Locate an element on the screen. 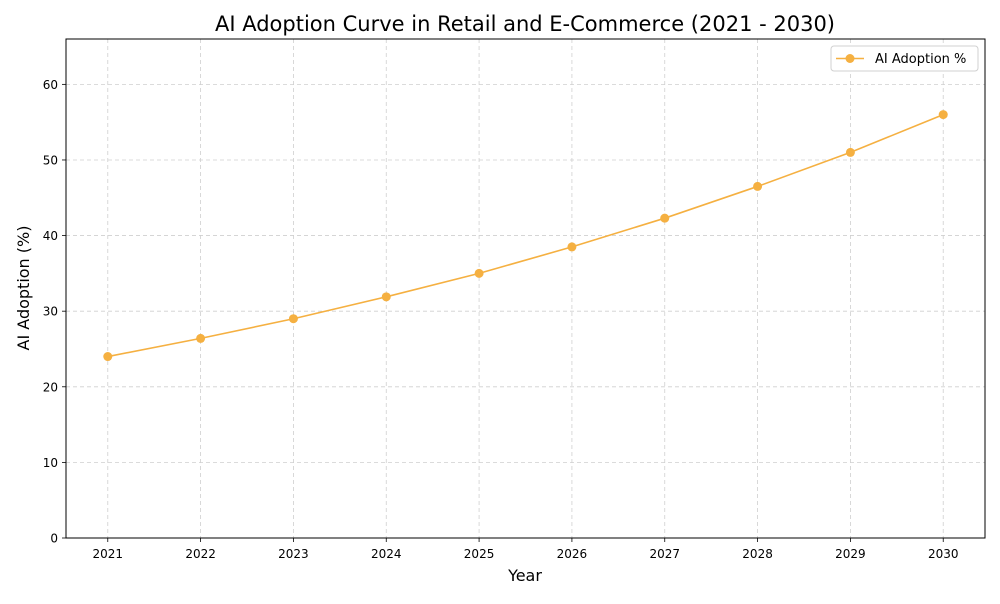  data-point-2022 is located at coordinates (201, 338).